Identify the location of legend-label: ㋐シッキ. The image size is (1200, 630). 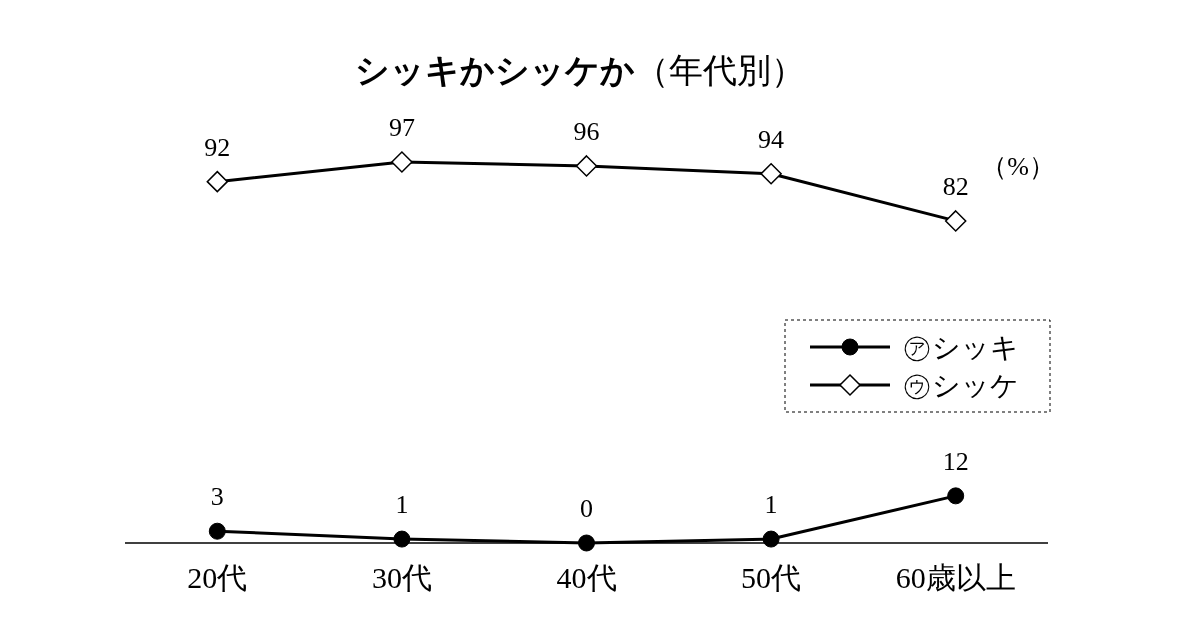
(961, 347).